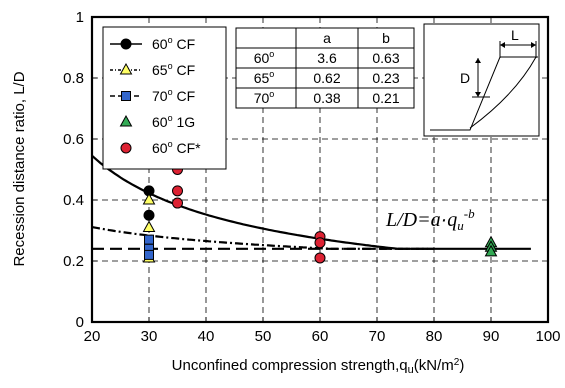 The width and height of the screenshot is (565, 388). Describe the element at coordinates (320, 336) in the screenshot. I see `x-tick-label: 60` at that location.